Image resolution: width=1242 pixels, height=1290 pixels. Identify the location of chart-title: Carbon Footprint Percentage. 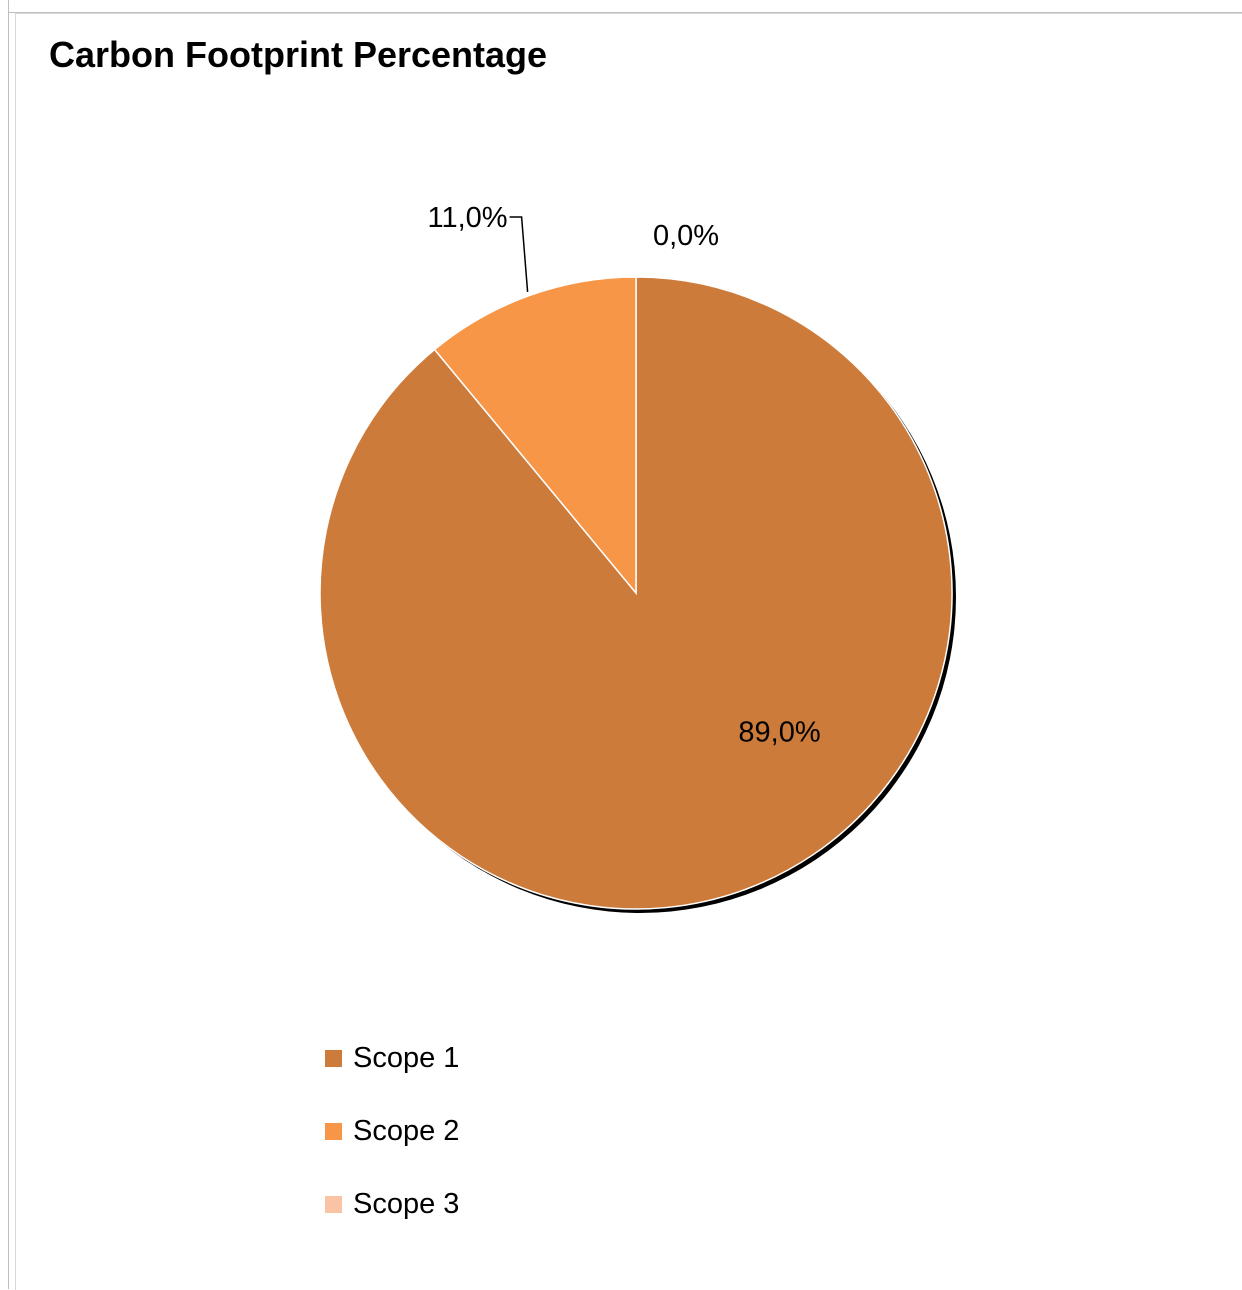
(298, 54).